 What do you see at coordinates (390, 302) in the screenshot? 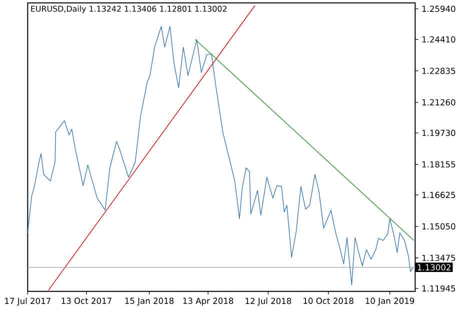
I see `x-tick-label: 10 Jan 2019` at bounding box center [390, 302].